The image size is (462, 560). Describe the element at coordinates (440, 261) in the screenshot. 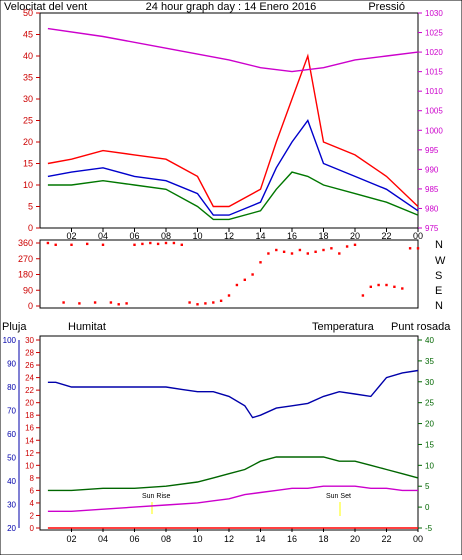

I see `compass-letter-w: W` at that location.